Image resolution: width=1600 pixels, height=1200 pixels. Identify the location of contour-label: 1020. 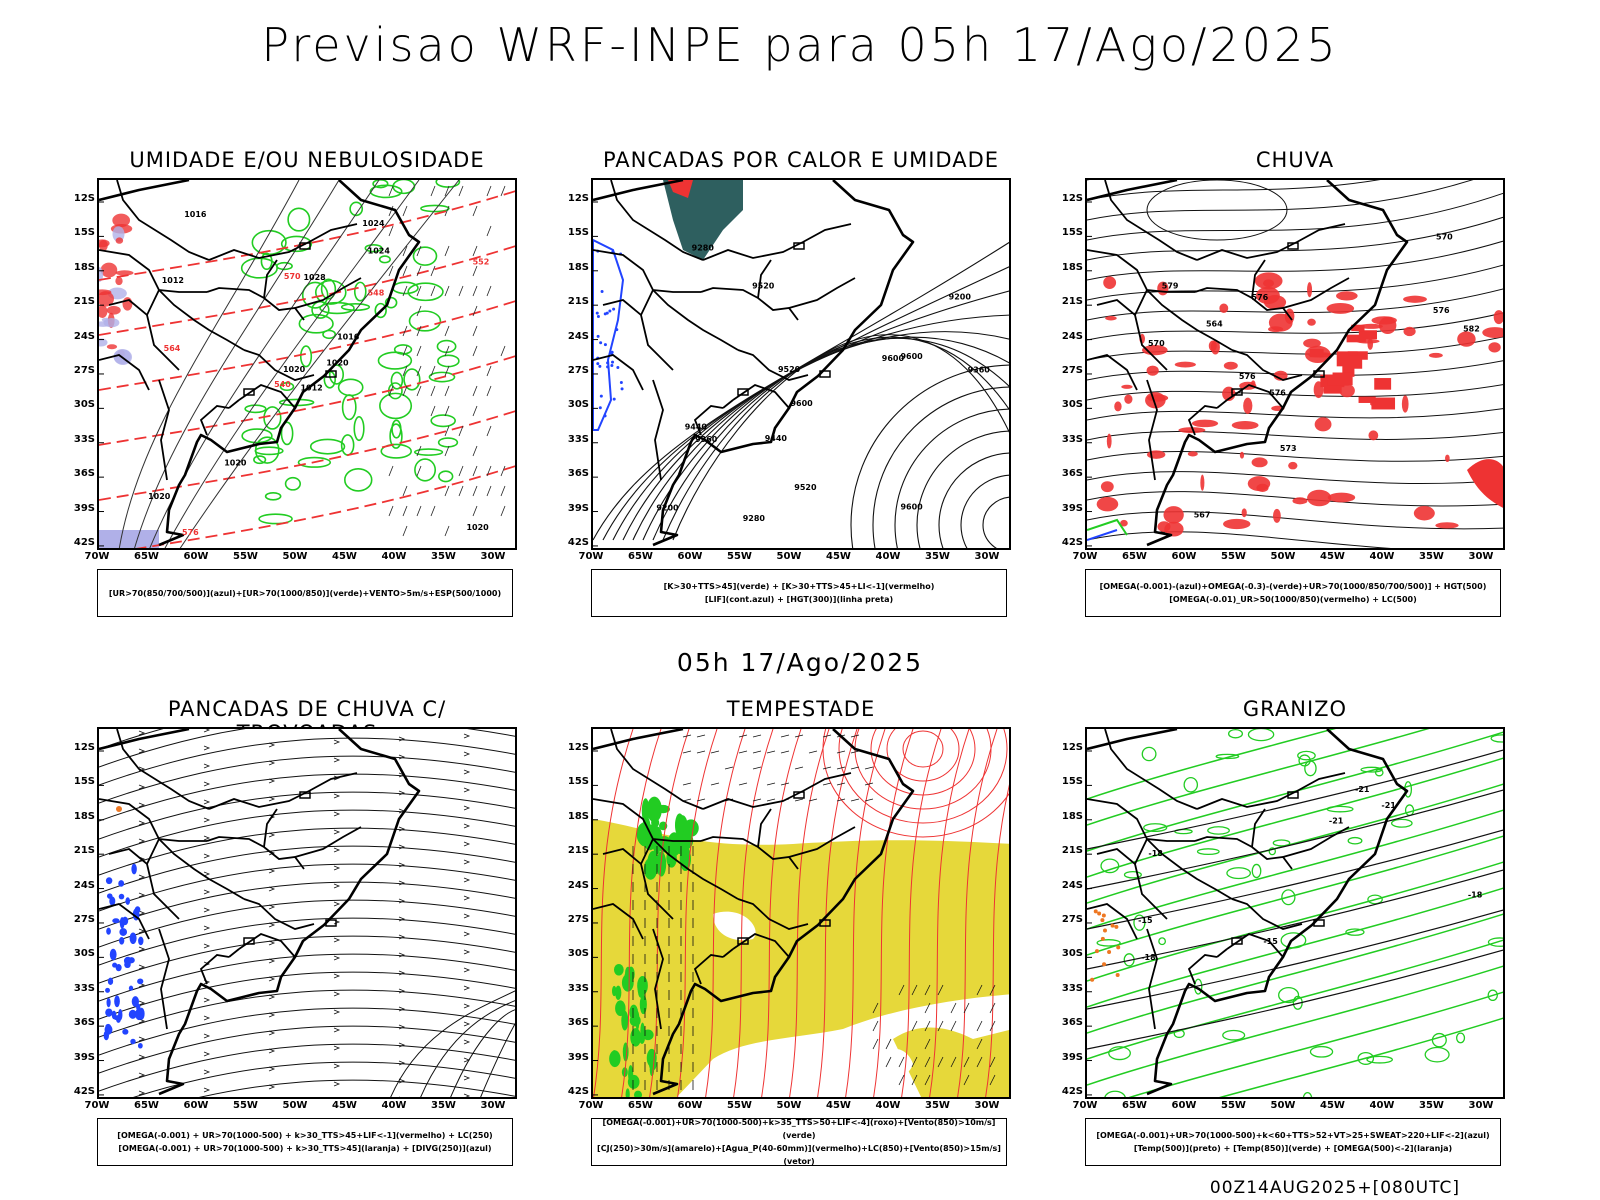
(235, 463).